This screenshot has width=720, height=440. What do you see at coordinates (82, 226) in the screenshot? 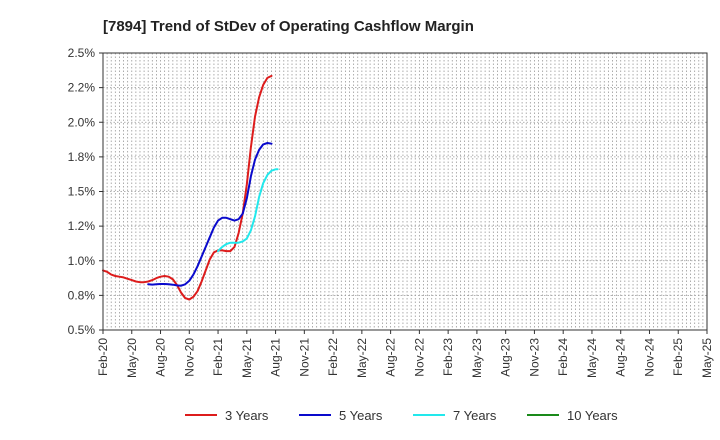
I see `y-tick-label: 1.2%` at bounding box center [82, 226].